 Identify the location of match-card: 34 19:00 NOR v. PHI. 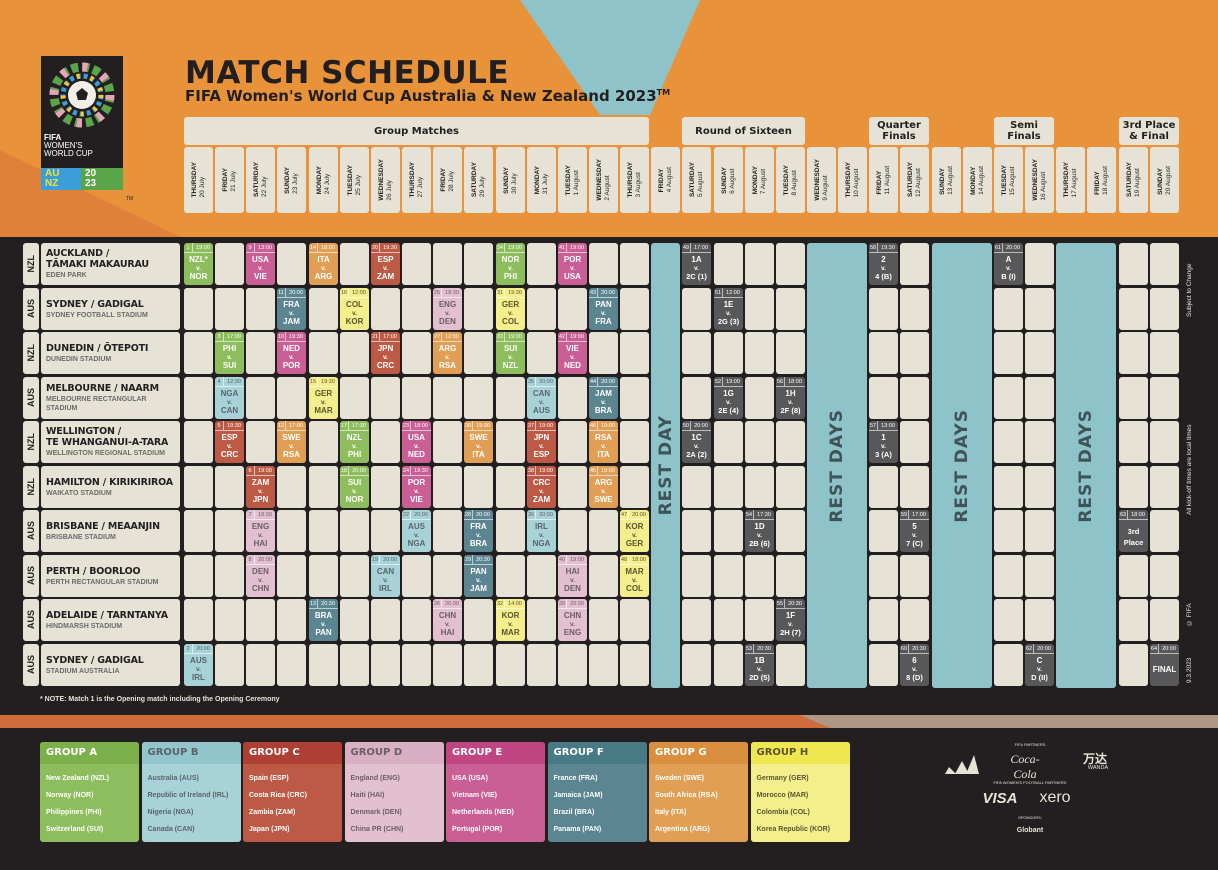
(510, 264).